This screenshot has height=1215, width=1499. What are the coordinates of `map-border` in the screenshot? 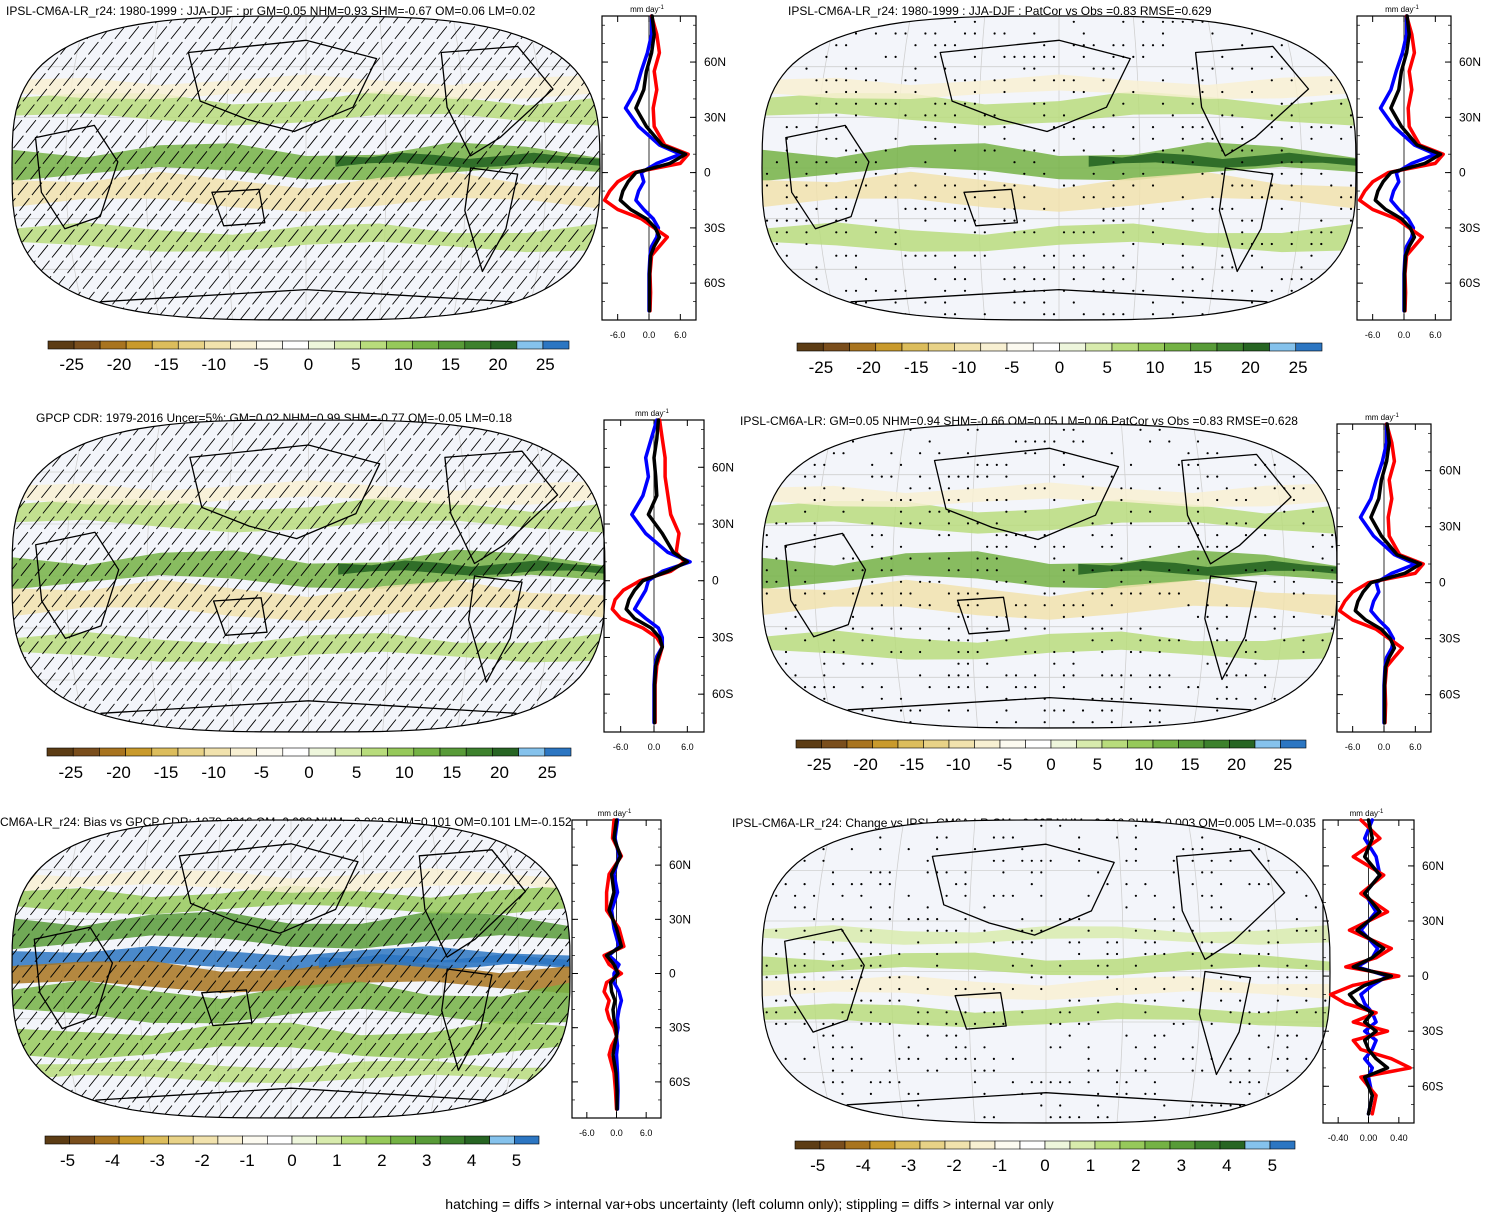 It's located at (1046, 971).